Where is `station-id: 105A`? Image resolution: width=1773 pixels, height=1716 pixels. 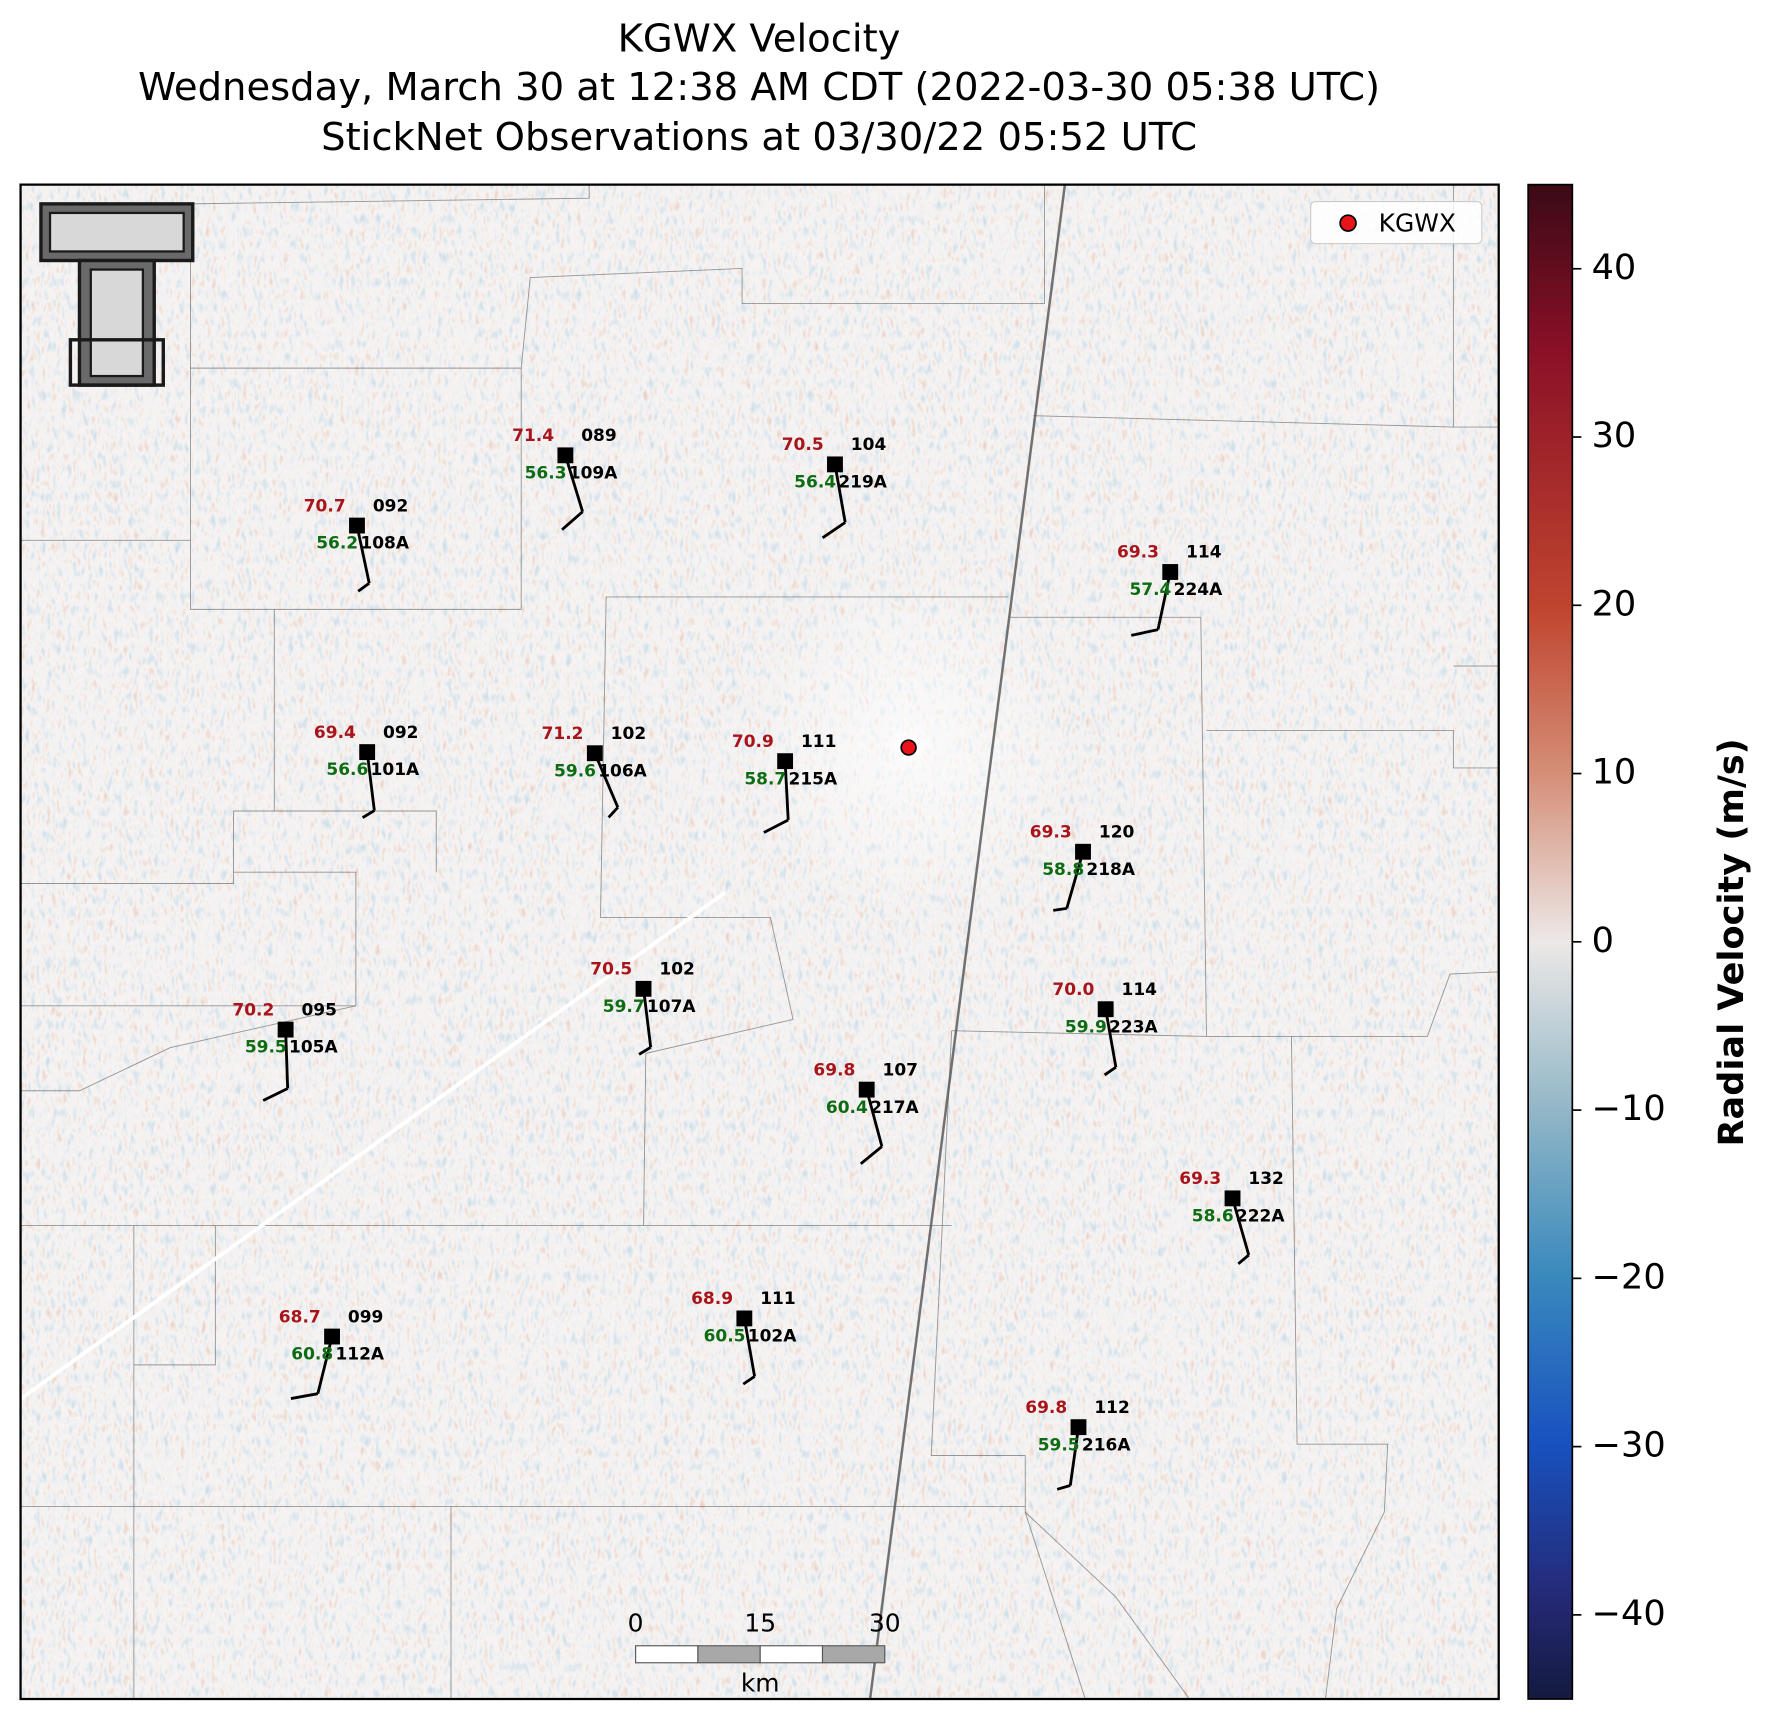
station-id: 105A is located at coordinates (313, 1048).